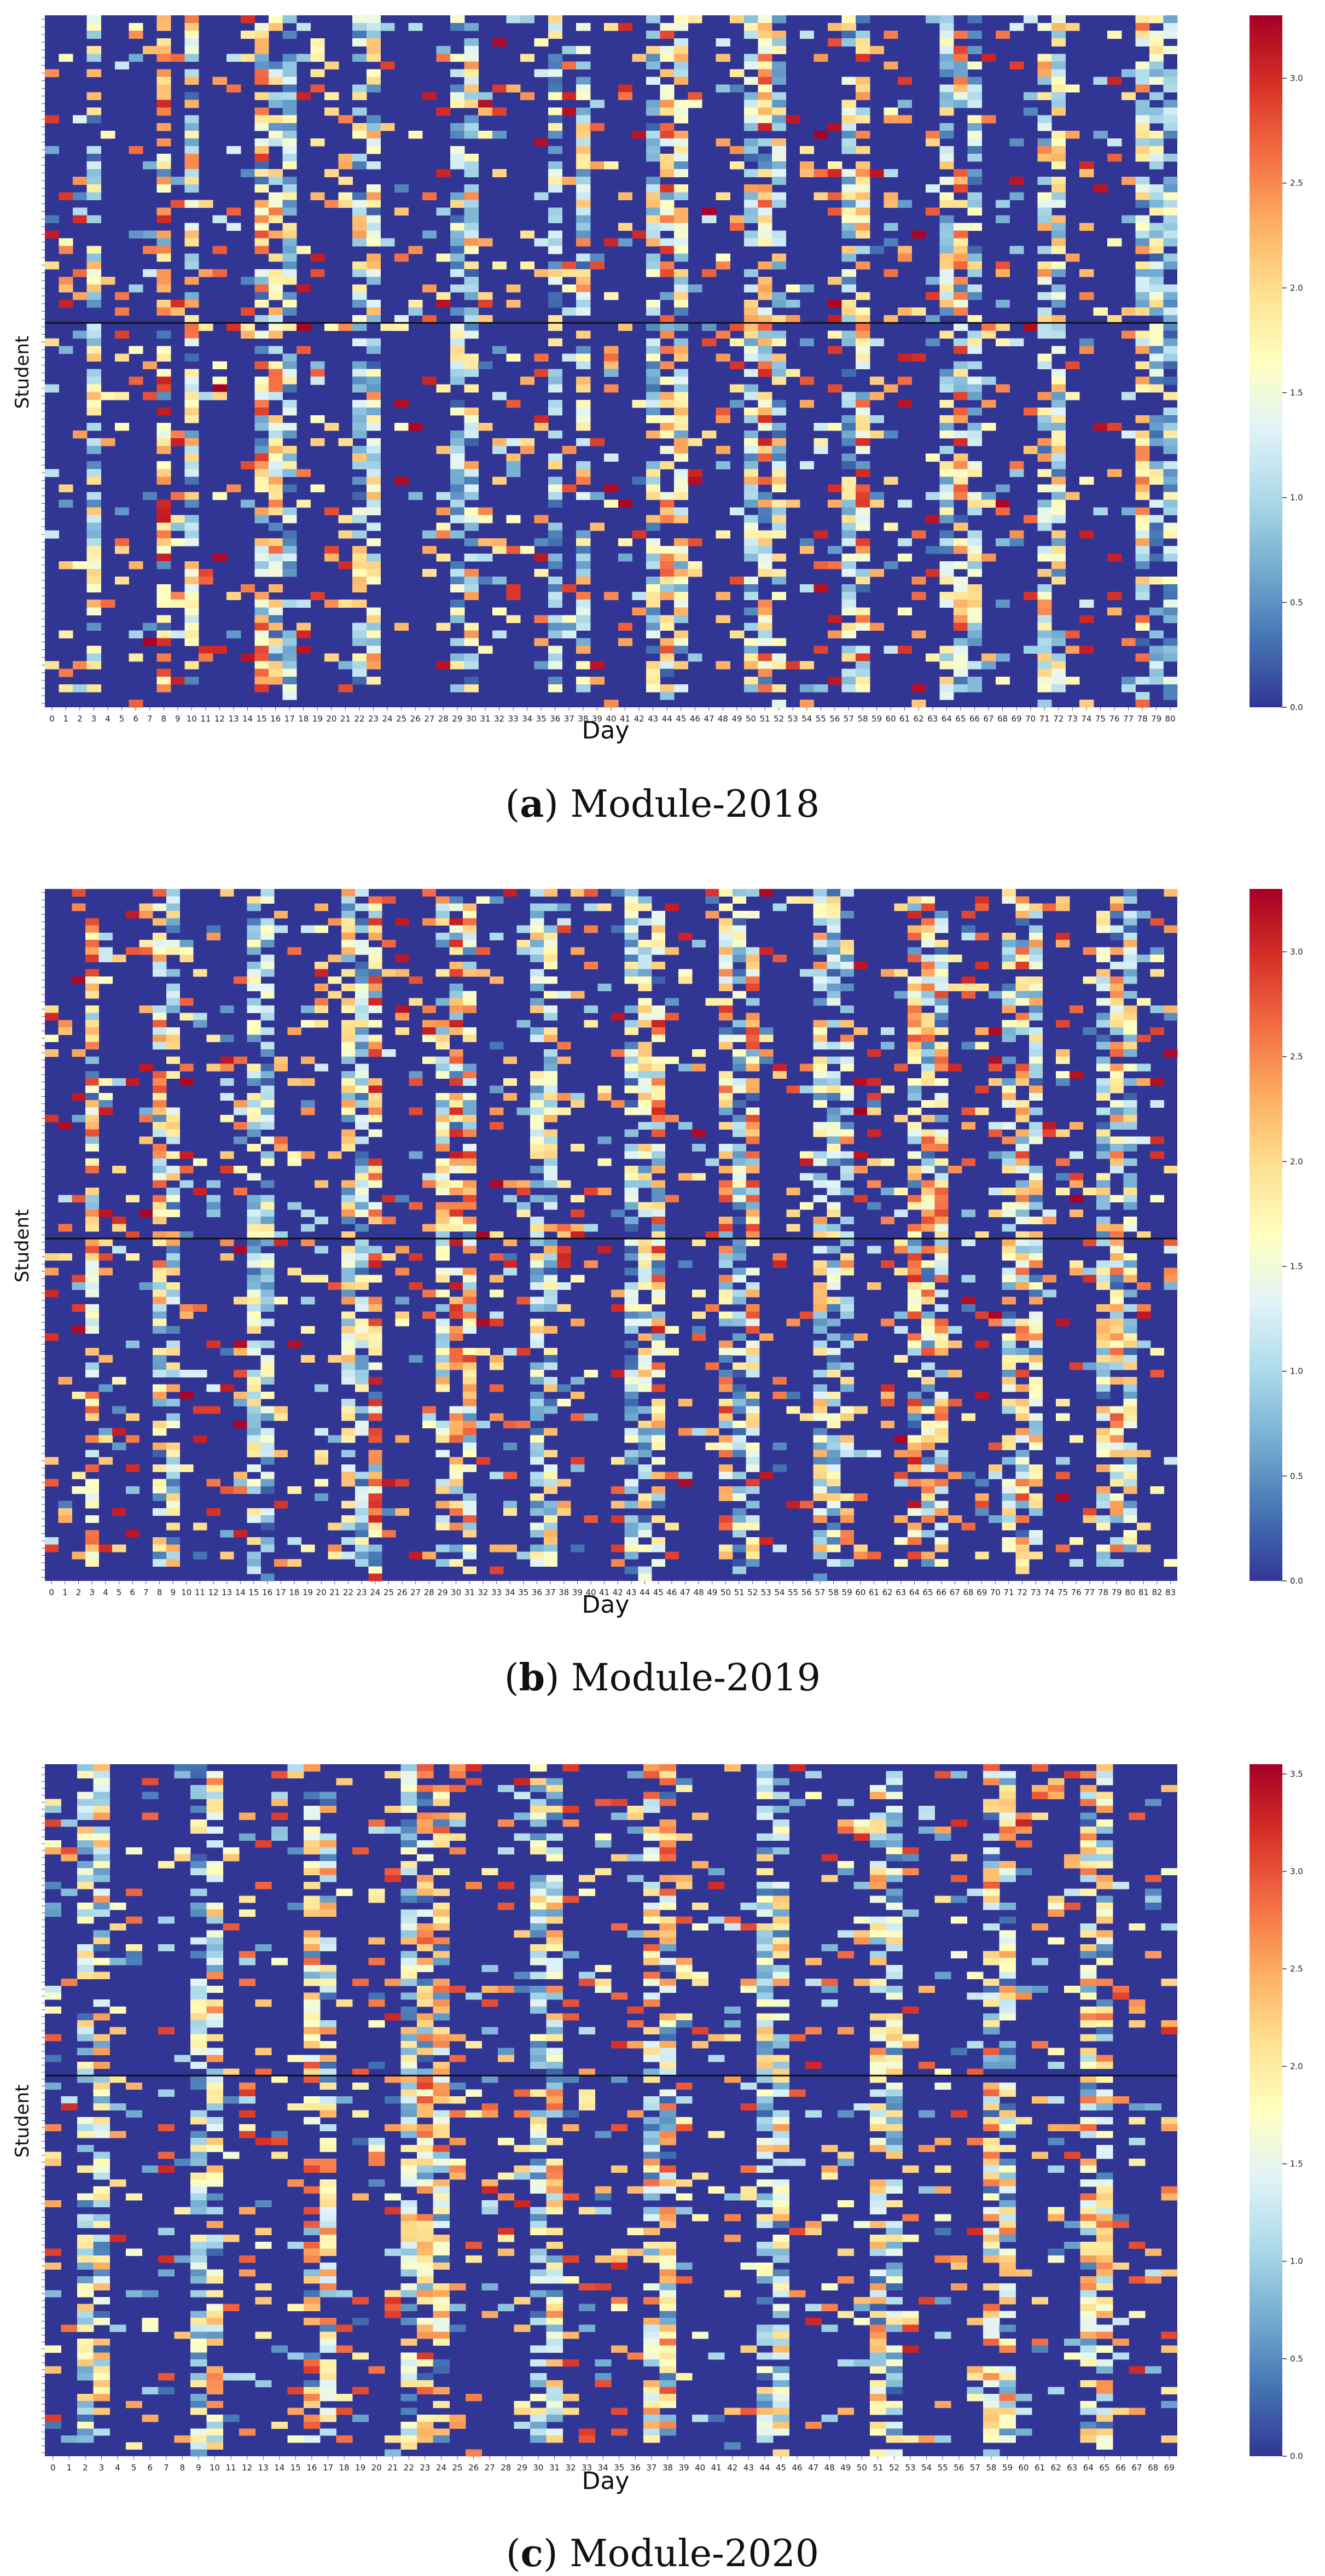 The height and width of the screenshot is (2576, 1325). I want to click on x-tick-label: 45, so click(681, 719).